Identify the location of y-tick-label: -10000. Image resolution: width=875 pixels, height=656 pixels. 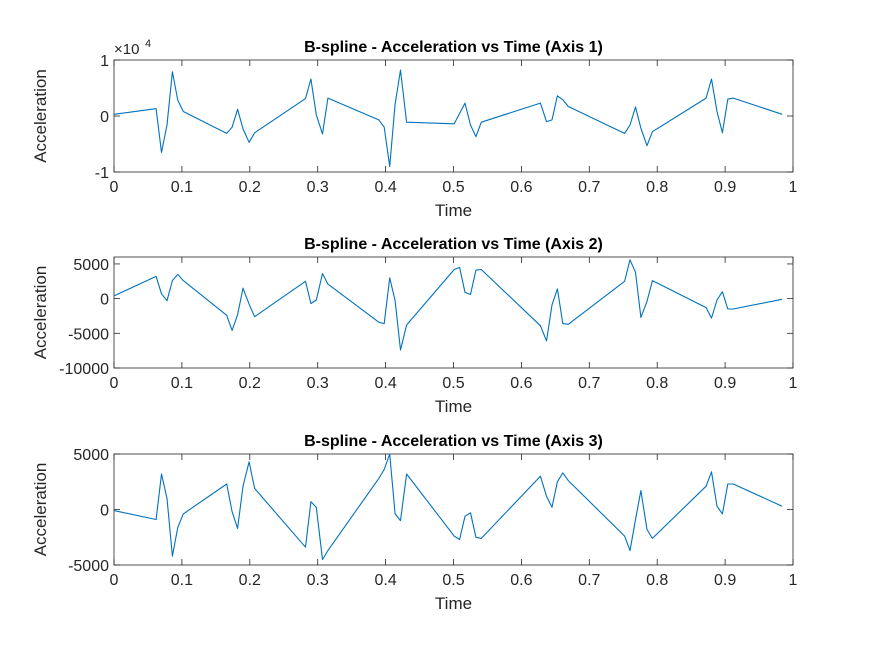
(84, 369).